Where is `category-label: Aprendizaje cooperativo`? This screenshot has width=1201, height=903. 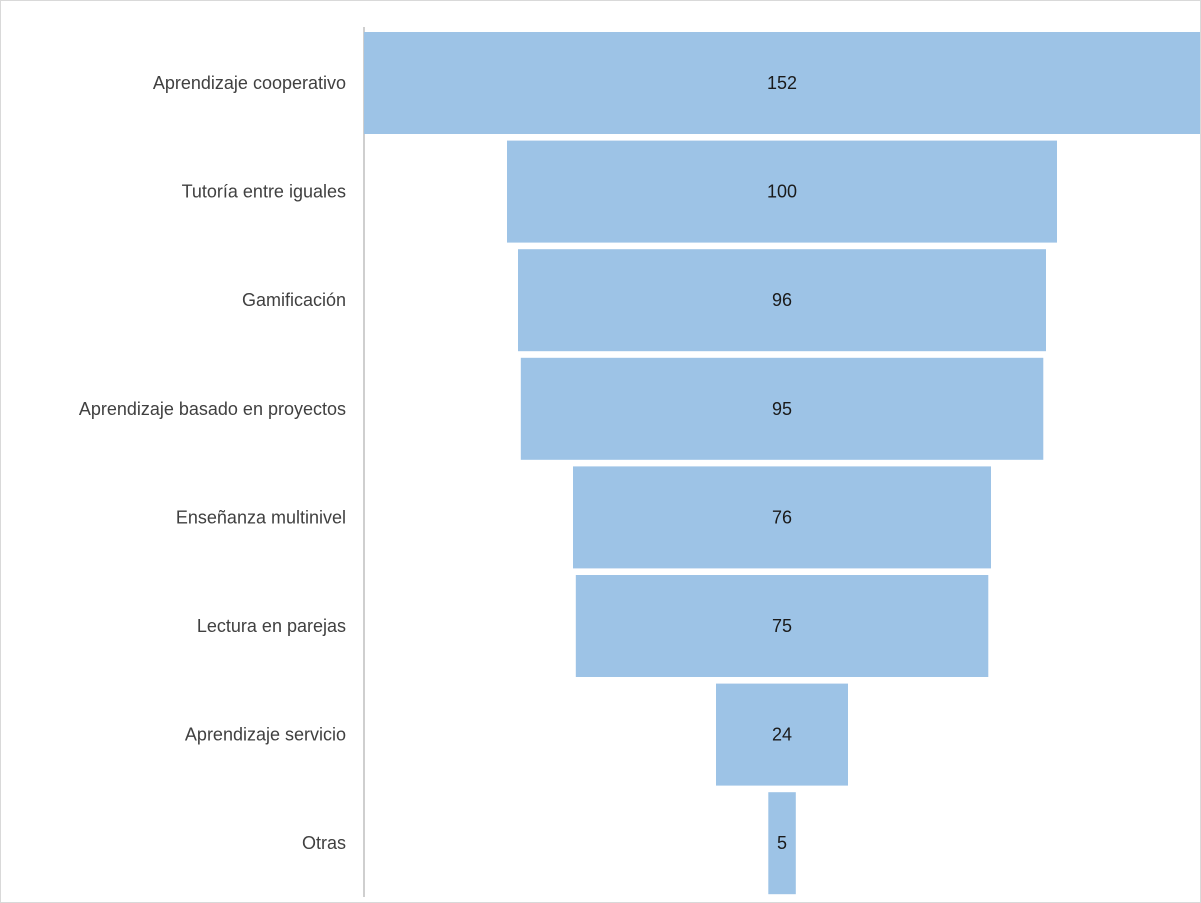
category-label: Aprendizaje cooperativo is located at coordinates (249, 83).